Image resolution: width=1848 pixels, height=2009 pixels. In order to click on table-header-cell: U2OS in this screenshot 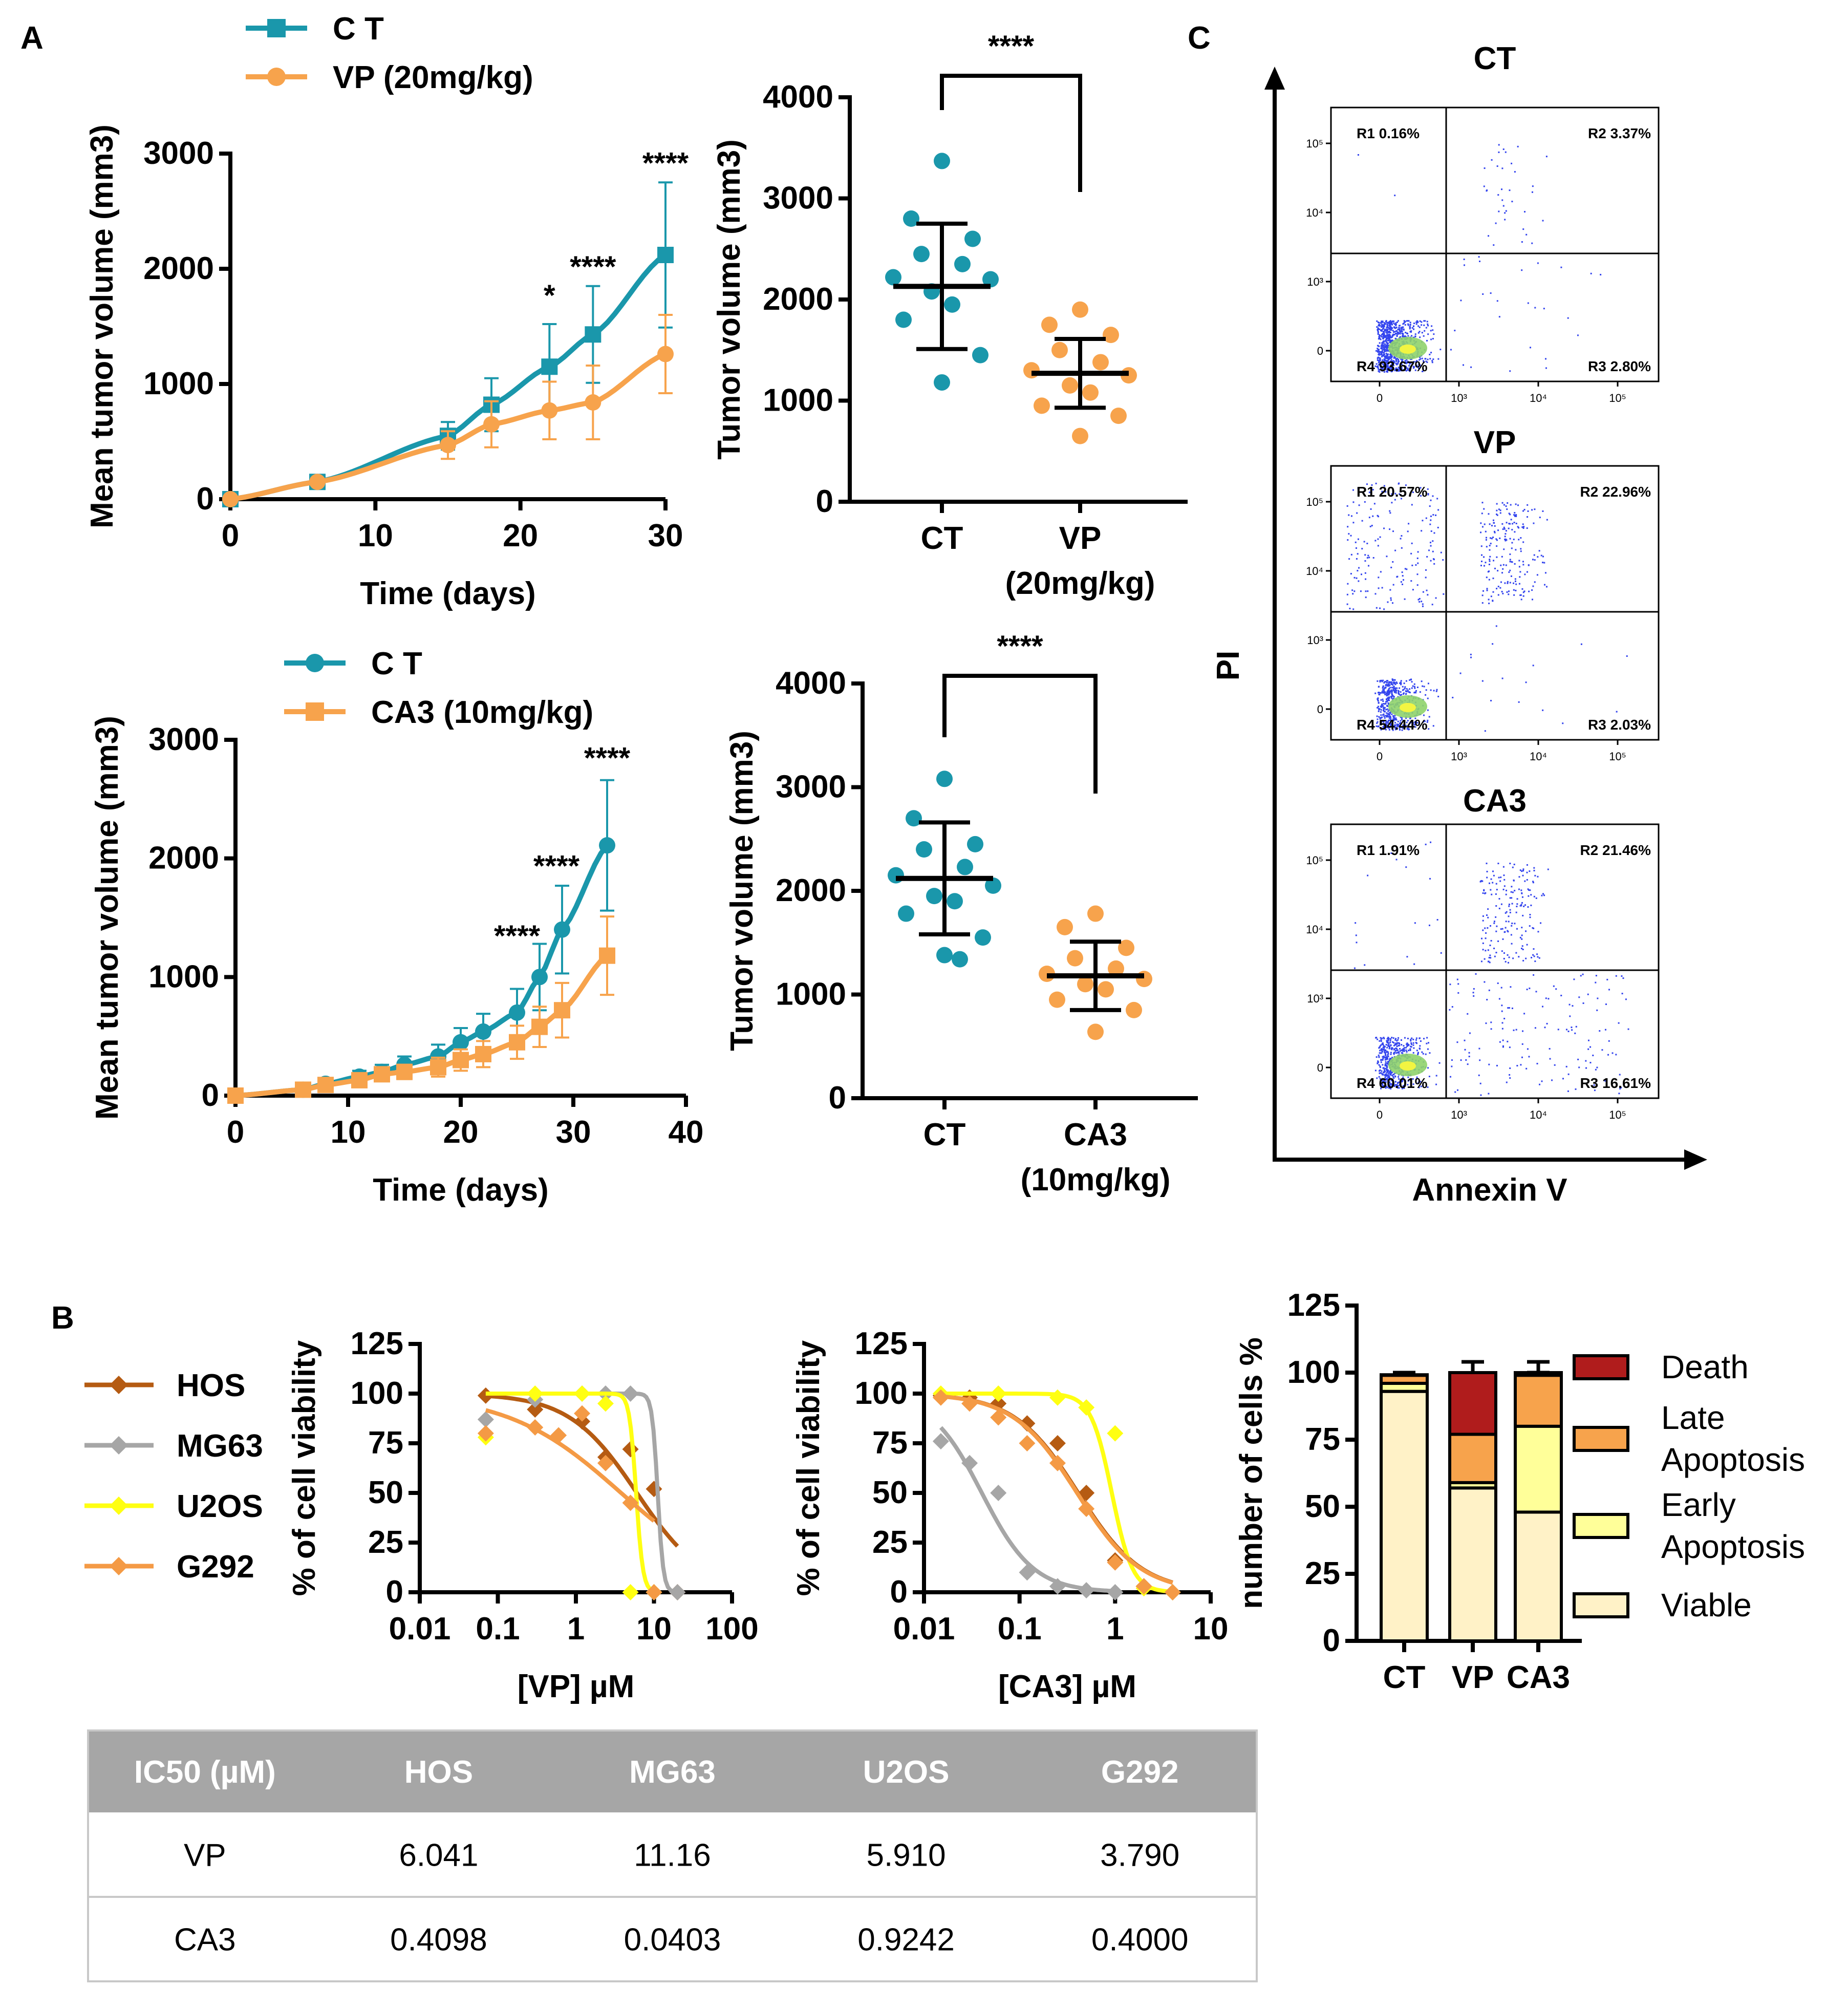, I will do `click(907, 1772)`.